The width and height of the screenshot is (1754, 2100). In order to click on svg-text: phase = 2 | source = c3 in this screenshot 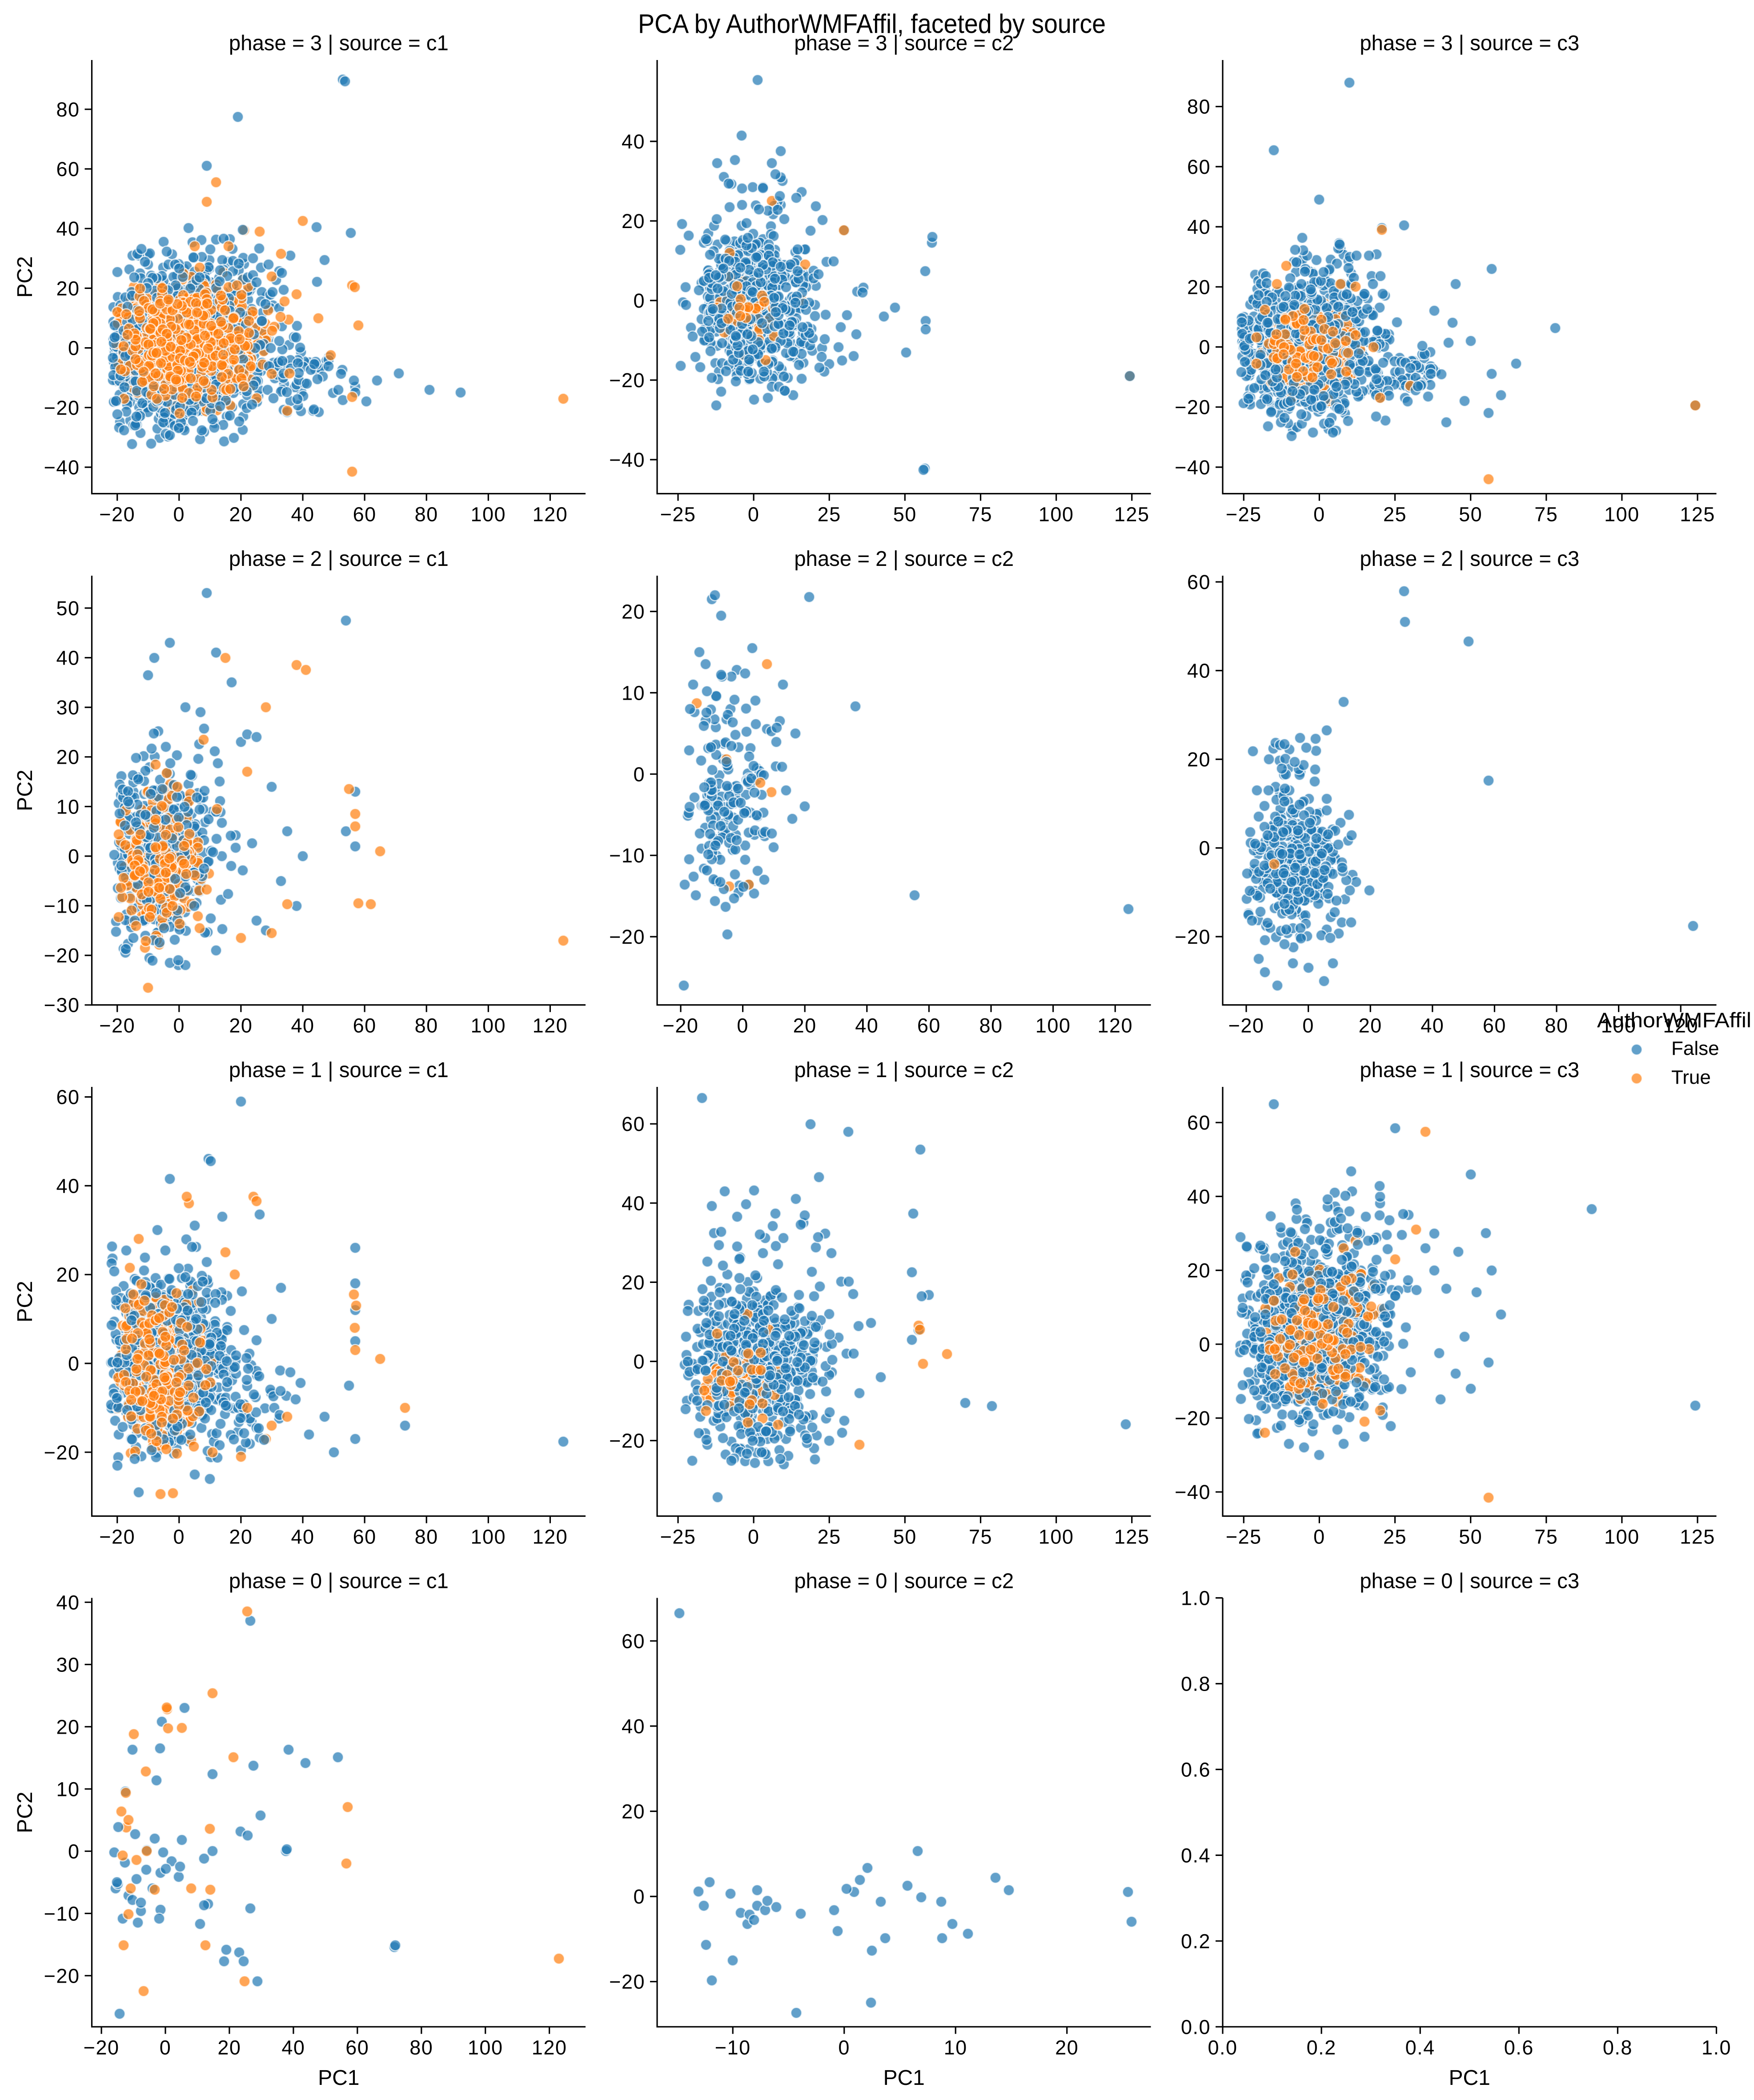, I will do `click(1469, 559)`.